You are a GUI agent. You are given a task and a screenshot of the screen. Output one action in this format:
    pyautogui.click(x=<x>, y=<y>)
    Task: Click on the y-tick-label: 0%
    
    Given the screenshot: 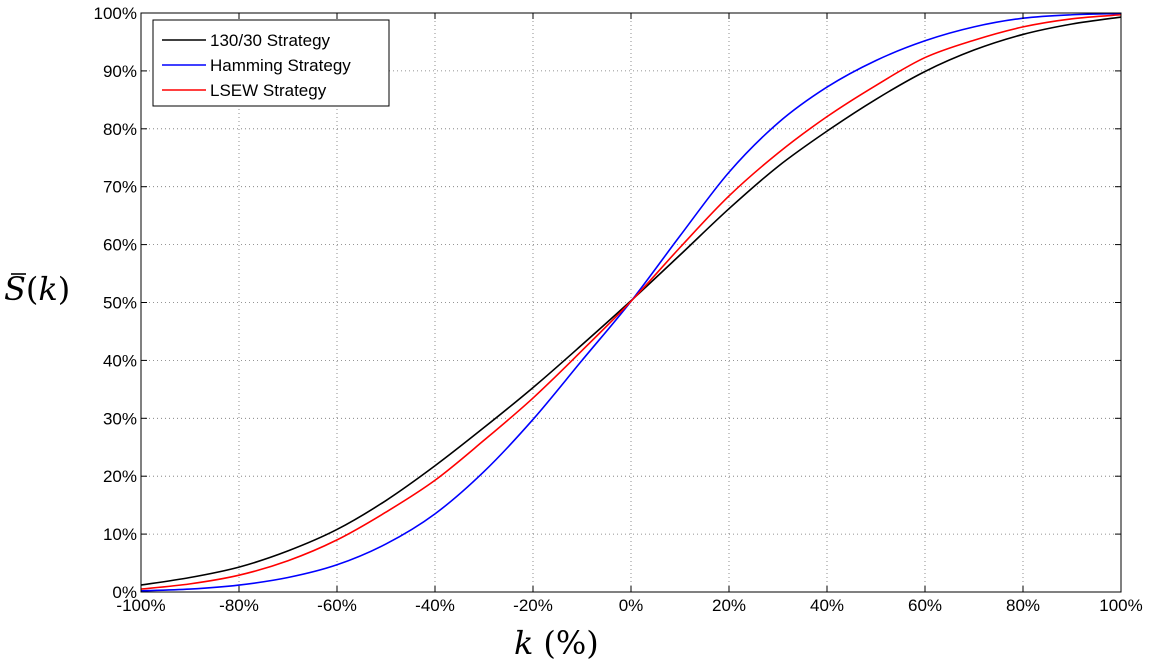 What is the action you would take?
    pyautogui.click(x=124, y=592)
    